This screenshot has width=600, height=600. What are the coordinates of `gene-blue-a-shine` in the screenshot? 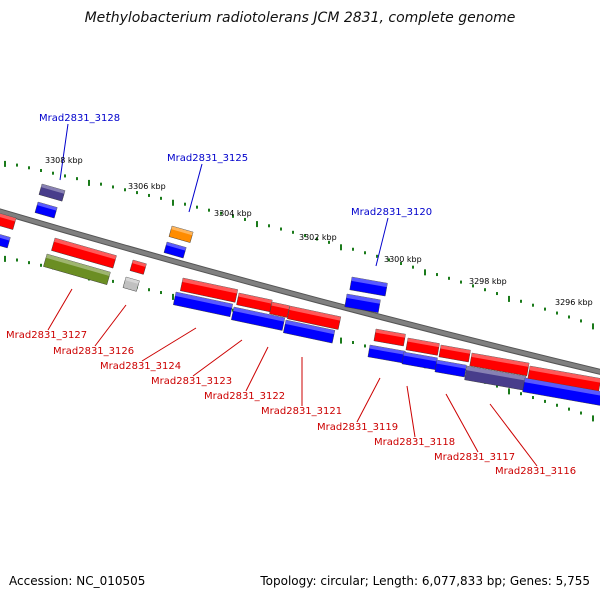 It's located at (204, 300).